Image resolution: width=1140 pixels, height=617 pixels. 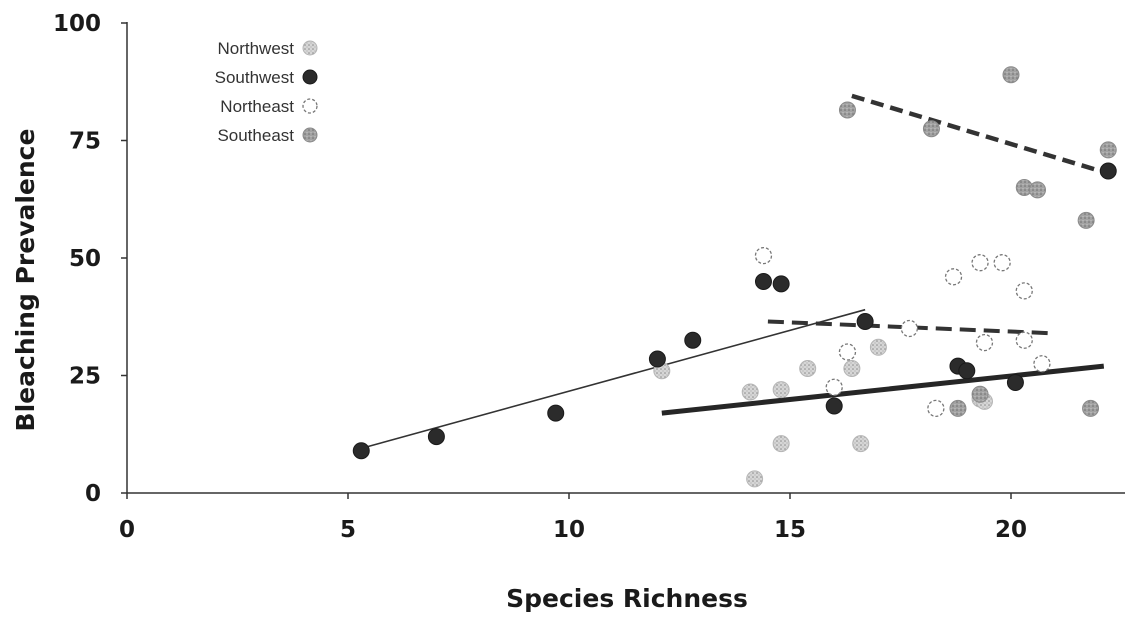 I want to click on series-northeast, so click(x=902, y=332).